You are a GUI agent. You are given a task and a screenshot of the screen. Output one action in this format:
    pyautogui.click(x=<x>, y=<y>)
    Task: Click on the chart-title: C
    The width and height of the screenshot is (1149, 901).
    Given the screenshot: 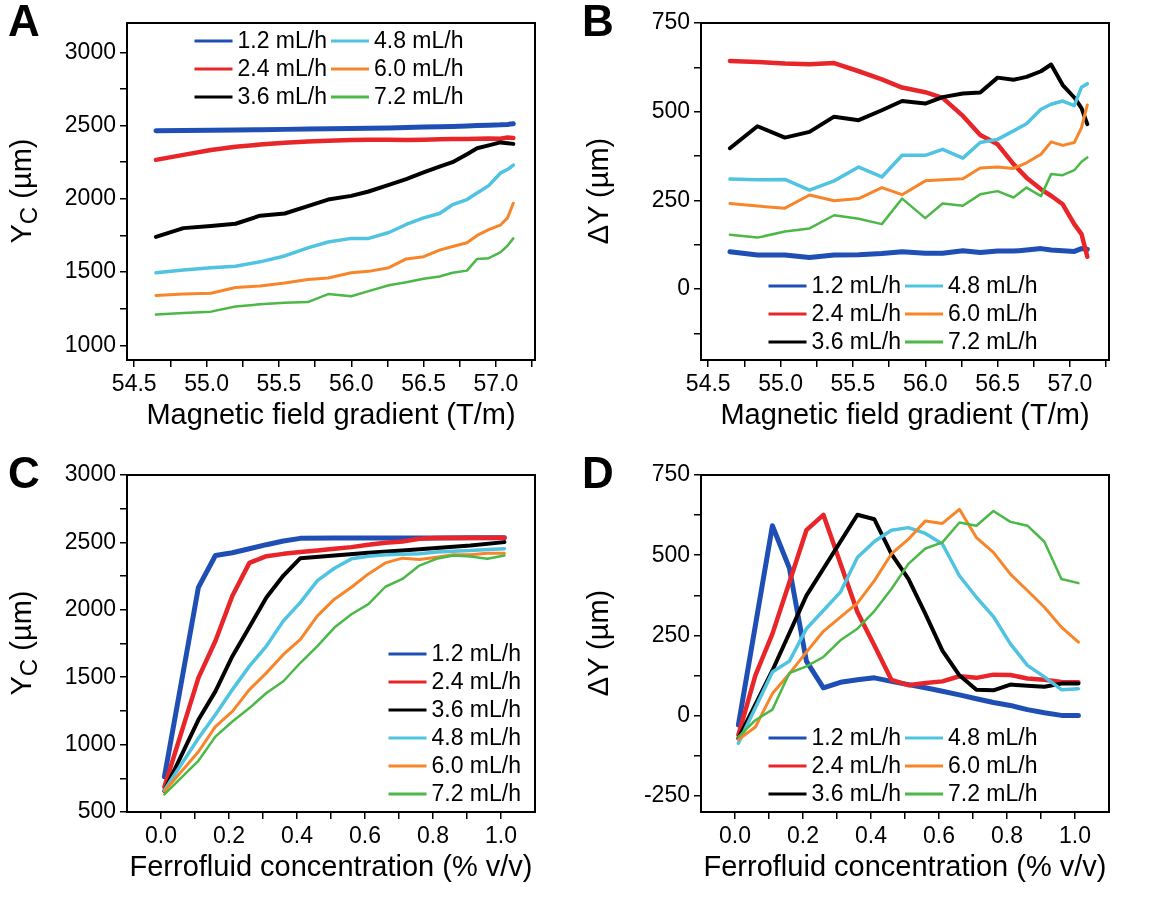 What is the action you would take?
    pyautogui.click(x=24, y=473)
    